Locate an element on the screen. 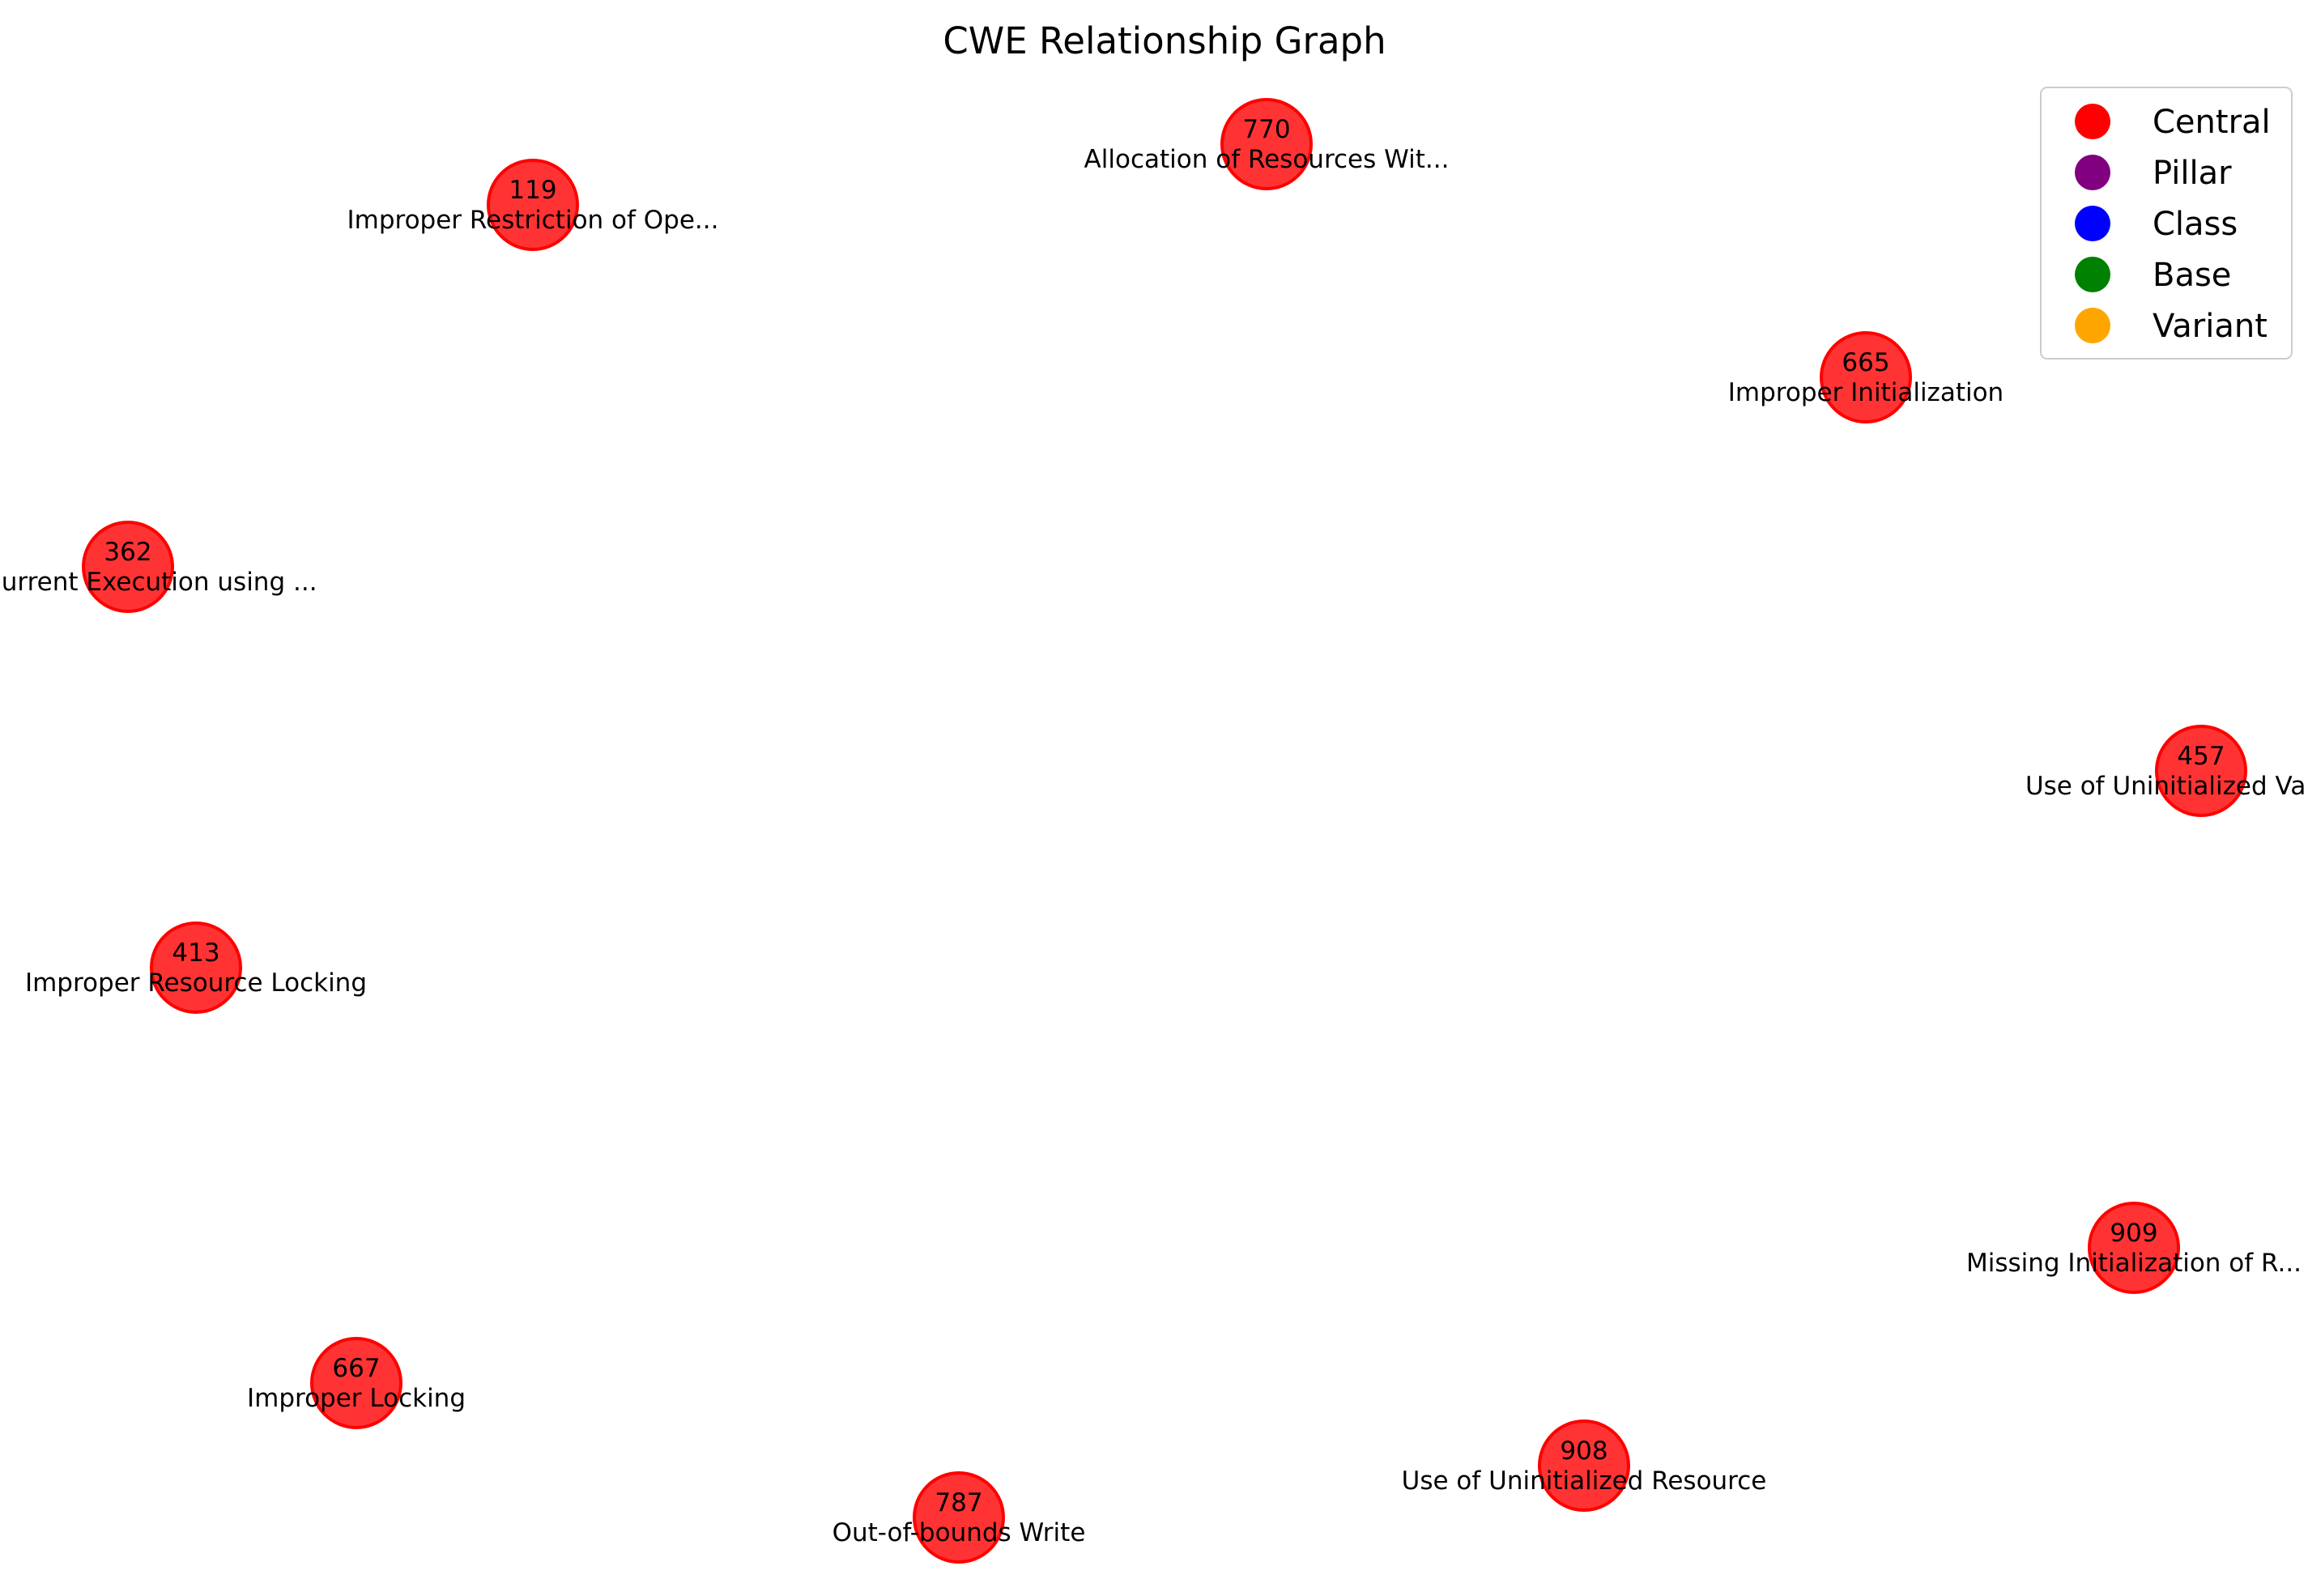 The width and height of the screenshot is (2308, 1596). legend-label: Central is located at coordinates (2212, 122).